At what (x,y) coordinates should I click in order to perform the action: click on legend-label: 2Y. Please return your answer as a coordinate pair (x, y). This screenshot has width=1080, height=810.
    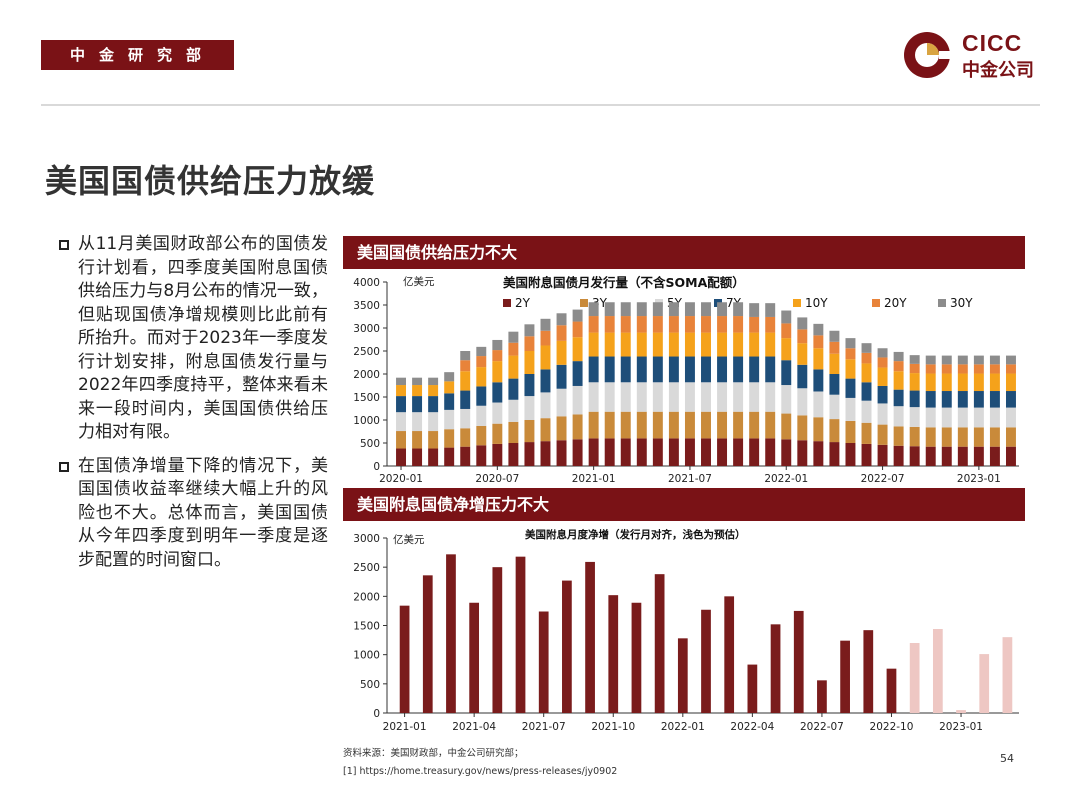
    Looking at the image, I should click on (523, 303).